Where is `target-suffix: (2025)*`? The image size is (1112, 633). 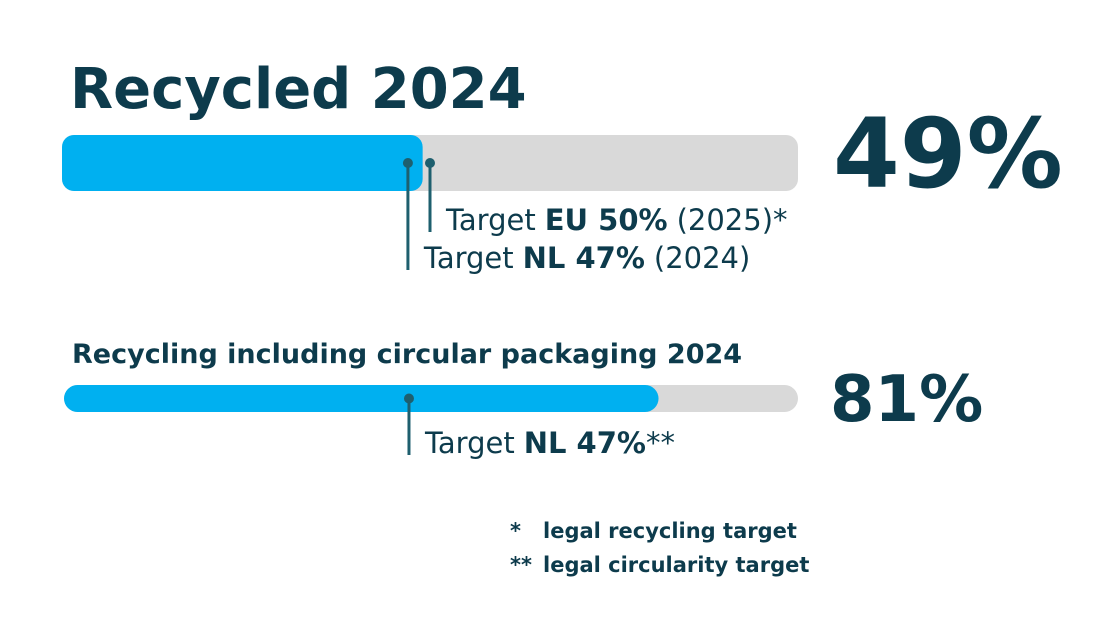 target-suffix: (2025)* is located at coordinates (732, 220).